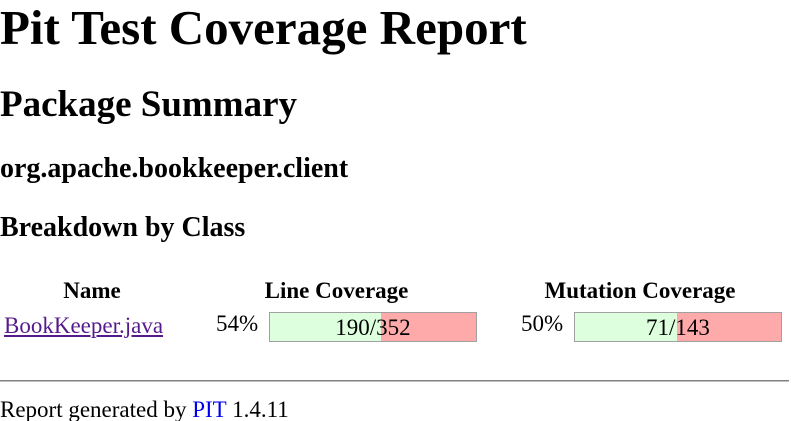 This screenshot has height=421, width=791. I want to click on coverage-table-header-row: Name Line Coverage Mutation Coverage, so click(395, 291).